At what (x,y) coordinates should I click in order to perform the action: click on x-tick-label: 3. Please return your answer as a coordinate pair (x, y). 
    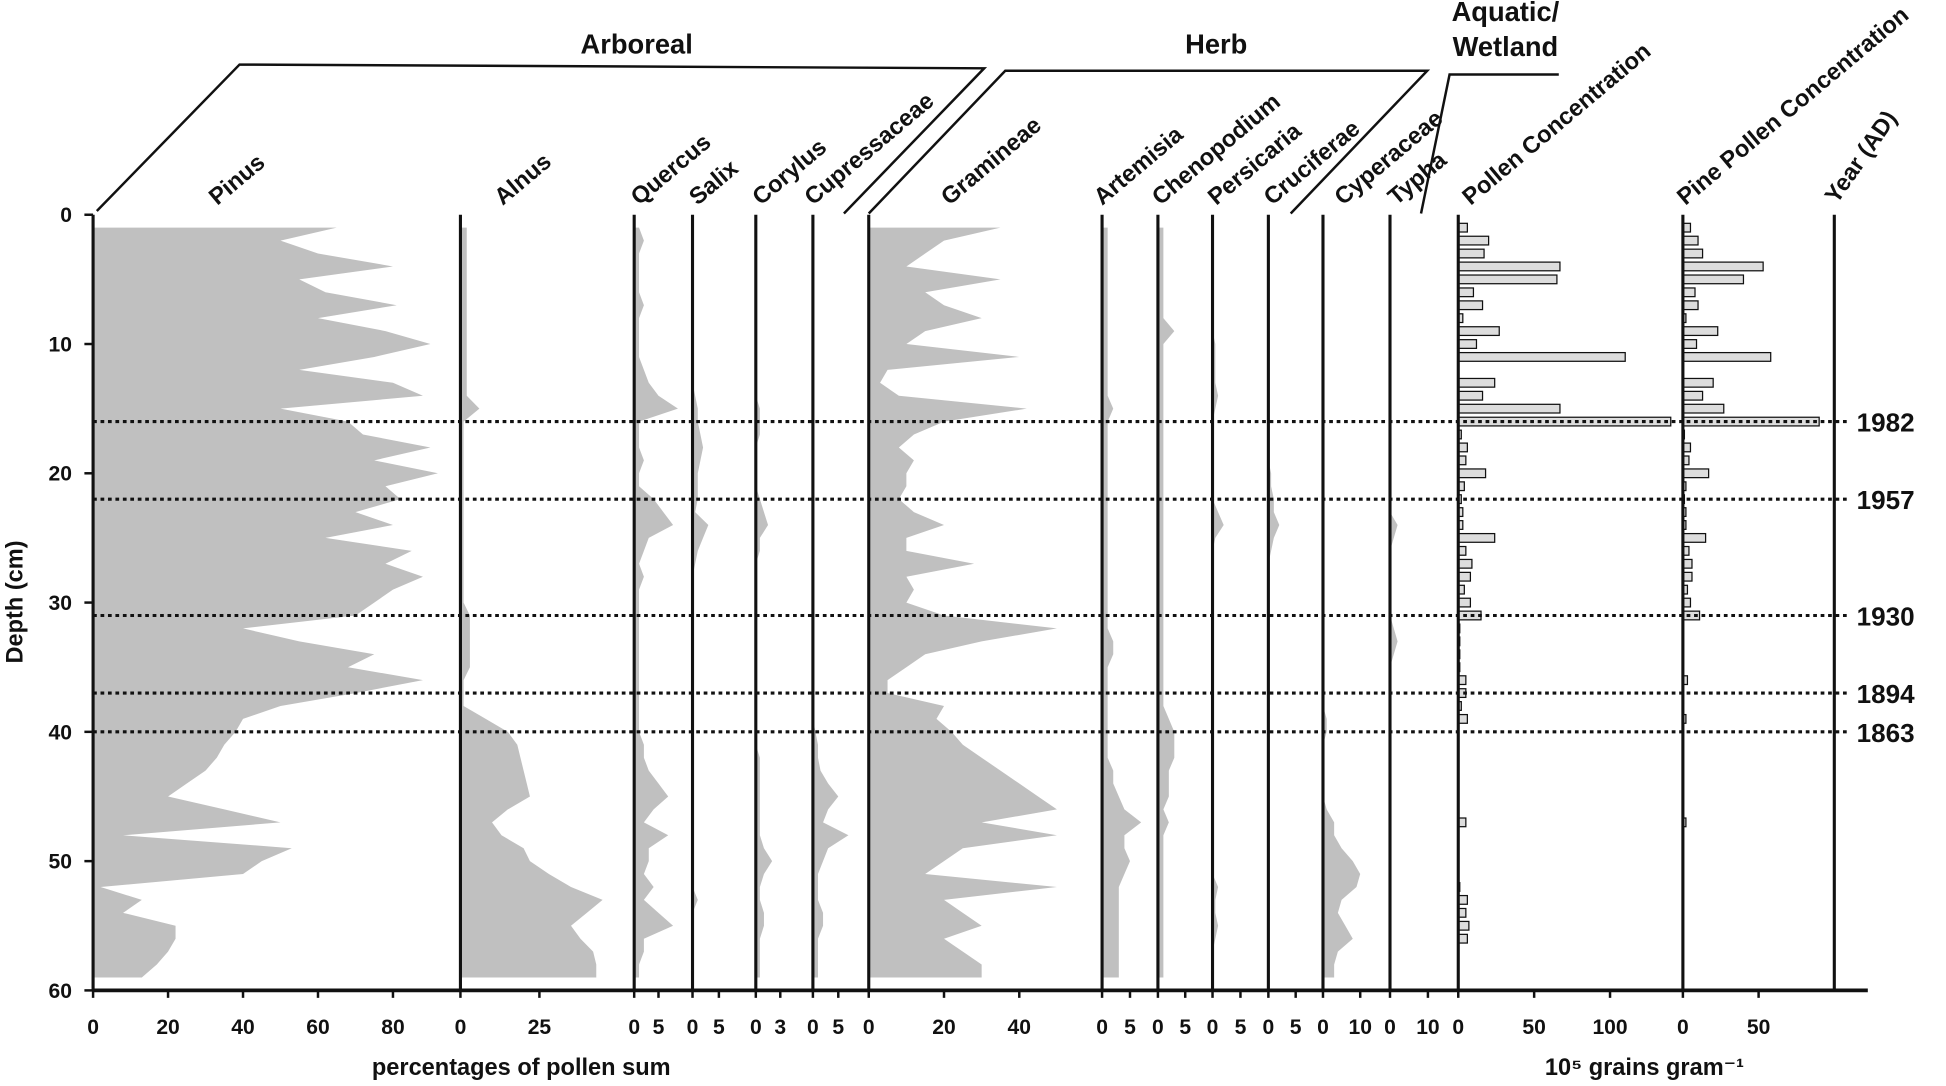
    Looking at the image, I should click on (780, 1027).